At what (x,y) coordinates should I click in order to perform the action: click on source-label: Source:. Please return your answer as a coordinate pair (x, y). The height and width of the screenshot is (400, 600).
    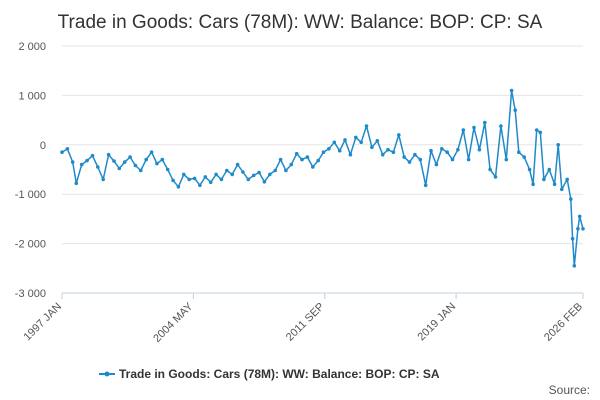
    Looking at the image, I should click on (569, 390).